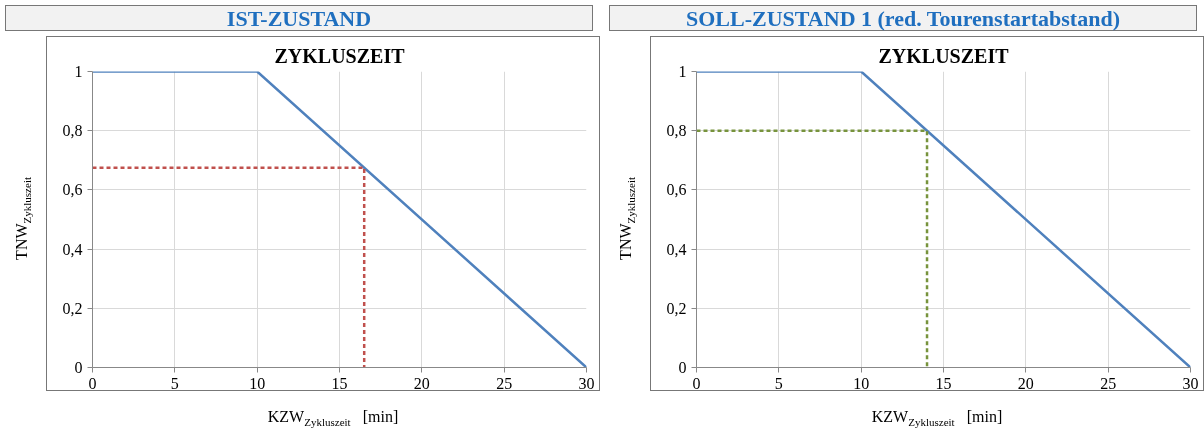  Describe the element at coordinates (299, 19) in the screenshot. I see `chart-title: IST-ZUSTAND` at that location.